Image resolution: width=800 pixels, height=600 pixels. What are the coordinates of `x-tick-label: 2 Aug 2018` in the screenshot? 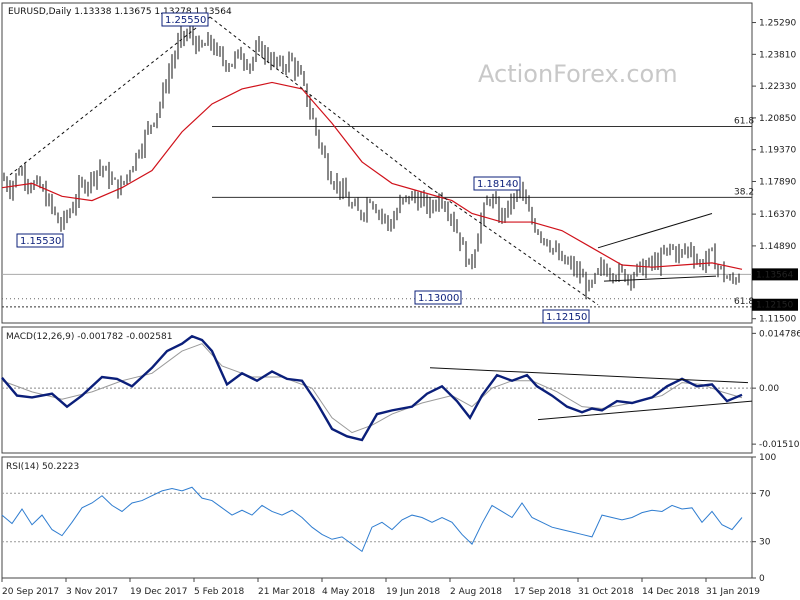 It's located at (476, 592).